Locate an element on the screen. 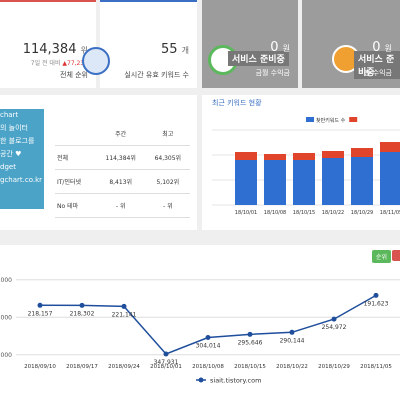  header-cell is located at coordinates (75, 134).